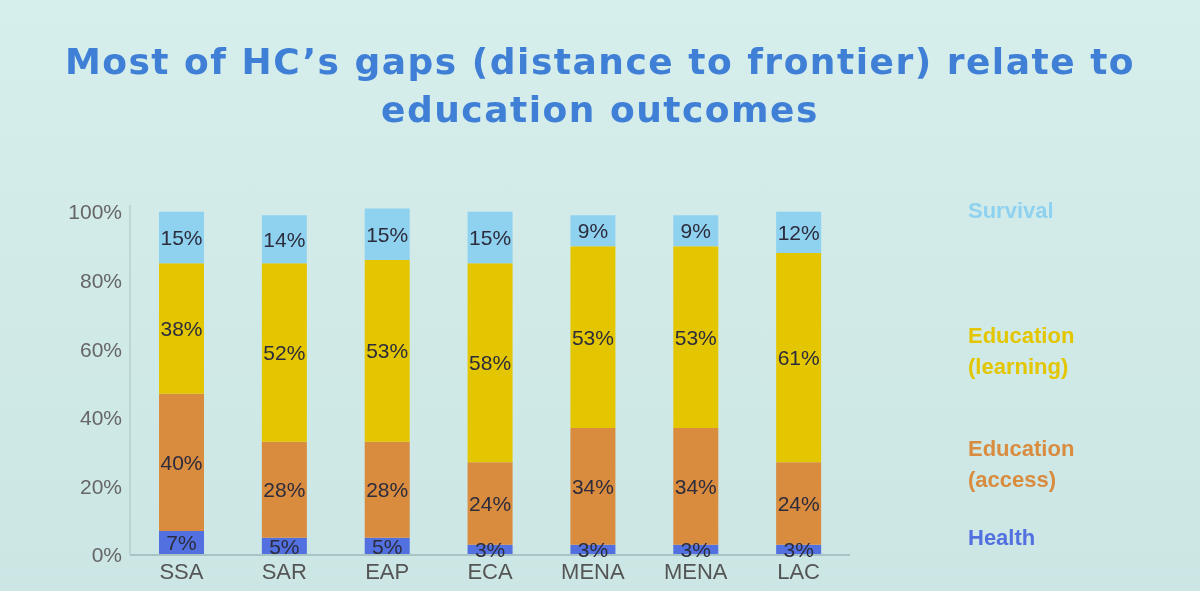  Describe the element at coordinates (95, 212) in the screenshot. I see `y-tick-label: 100%` at that location.